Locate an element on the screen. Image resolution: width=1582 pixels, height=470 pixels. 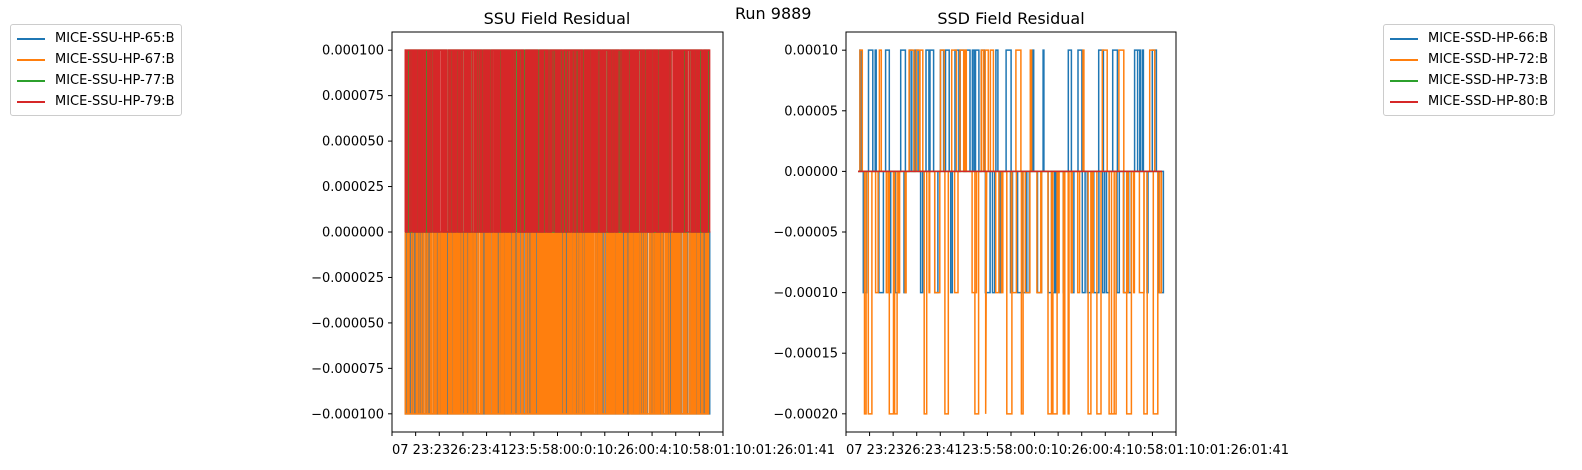
ssd-y-tick-label: 0.00000 is located at coordinates (811, 172).